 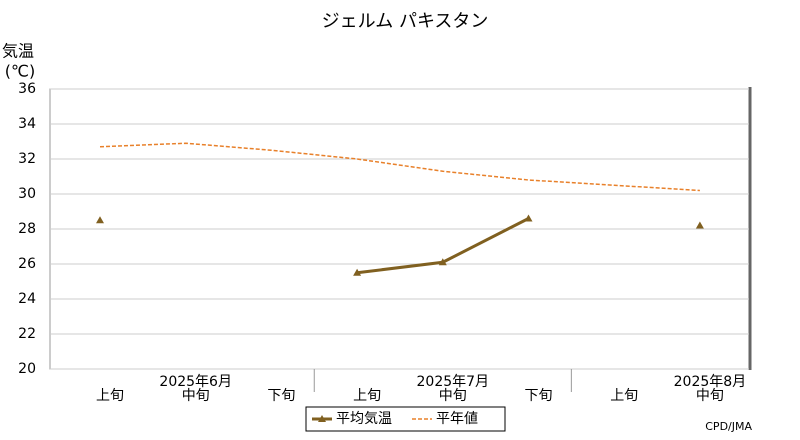 What do you see at coordinates (27, 194) in the screenshot?
I see `y-tick-label: 30` at bounding box center [27, 194].